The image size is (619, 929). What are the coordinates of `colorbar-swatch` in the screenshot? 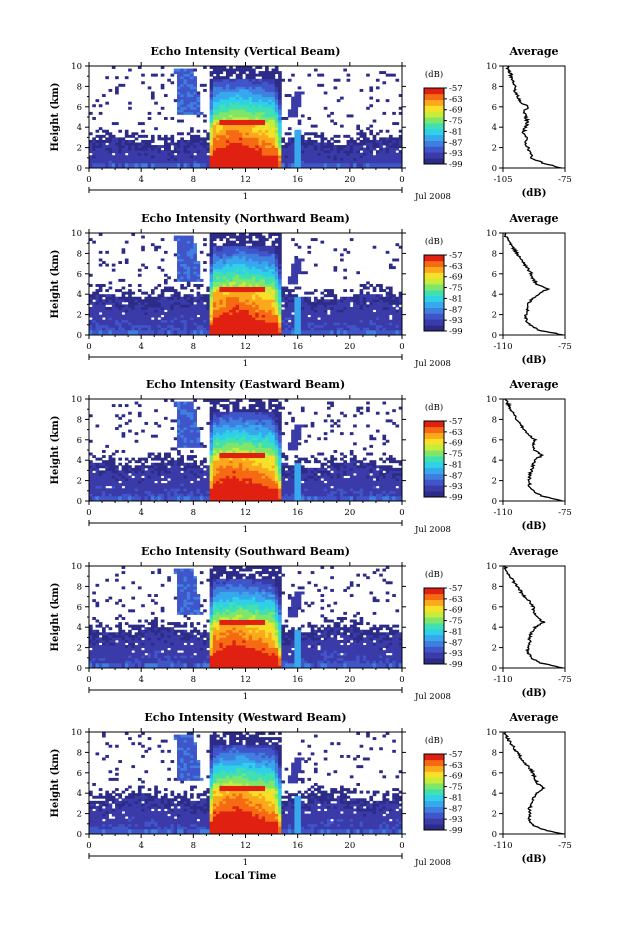 It's located at (434, 138).